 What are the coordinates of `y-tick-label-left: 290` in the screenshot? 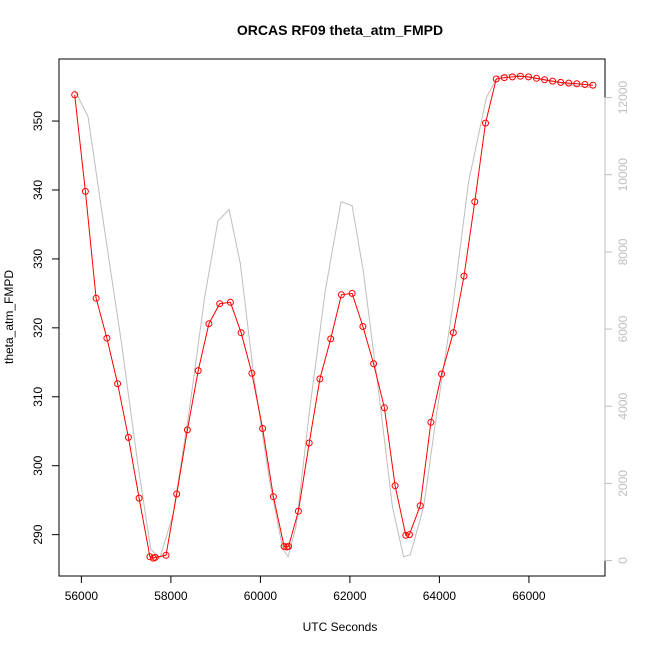 It's located at (38, 534).